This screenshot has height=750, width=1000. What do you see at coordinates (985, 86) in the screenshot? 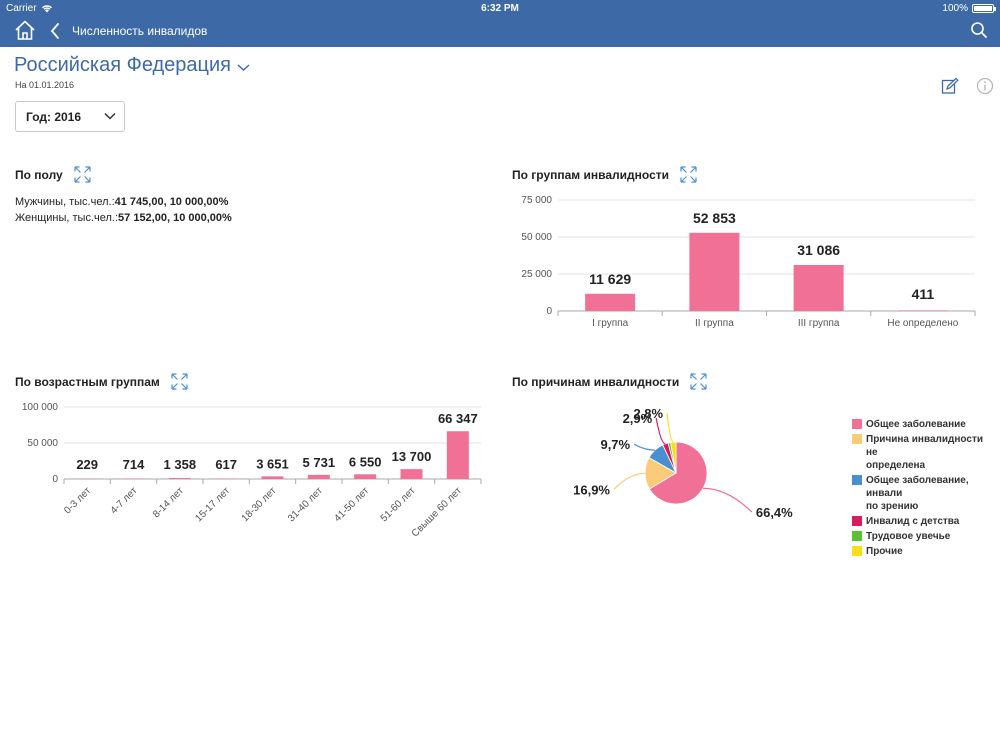
I see `info-icon` at bounding box center [985, 86].